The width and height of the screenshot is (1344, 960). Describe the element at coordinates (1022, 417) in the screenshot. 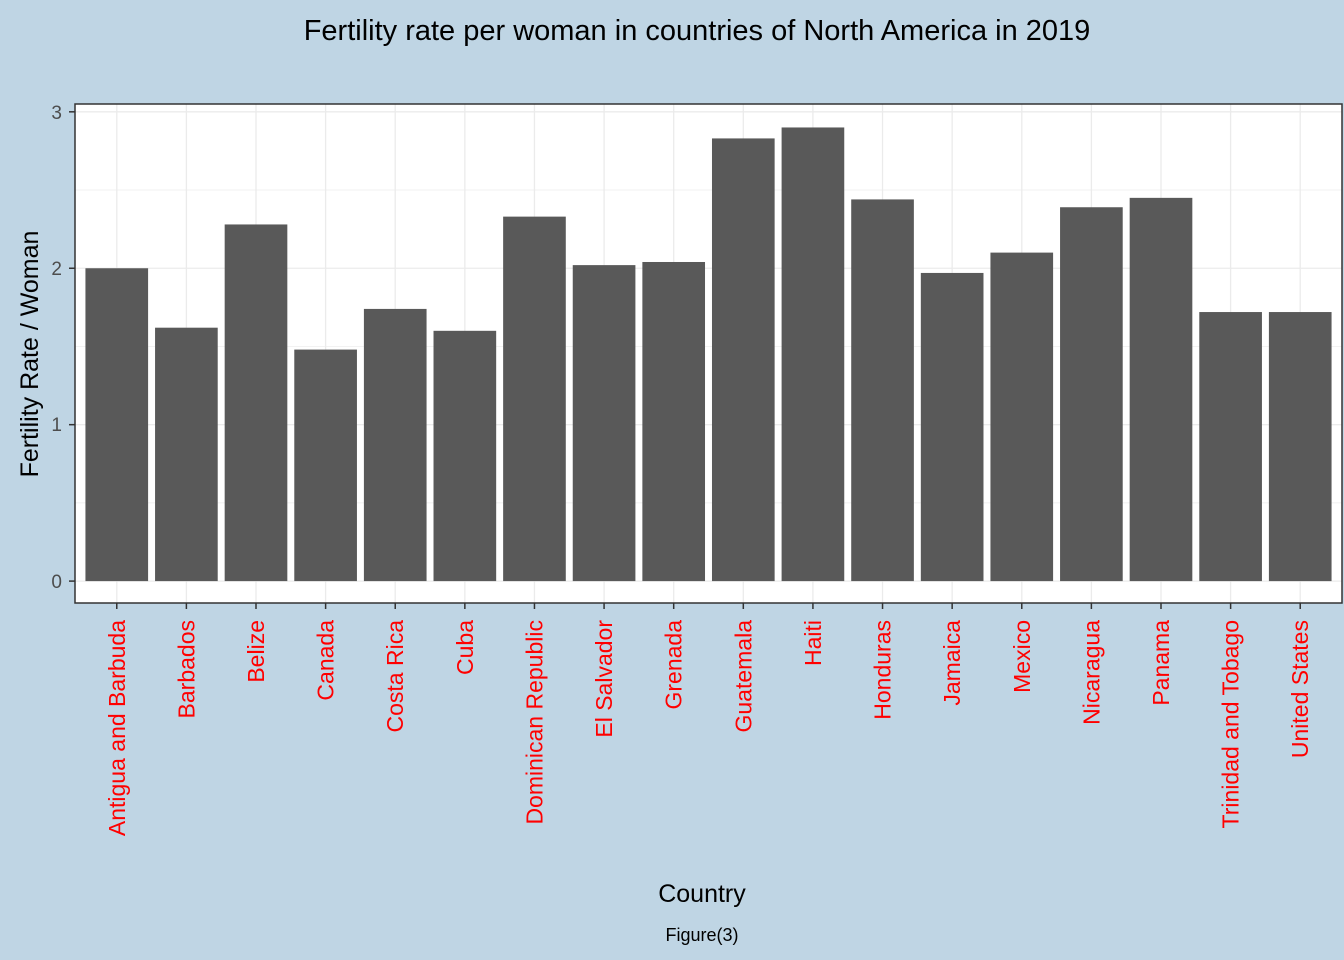

I see `bar-mexico` at that location.